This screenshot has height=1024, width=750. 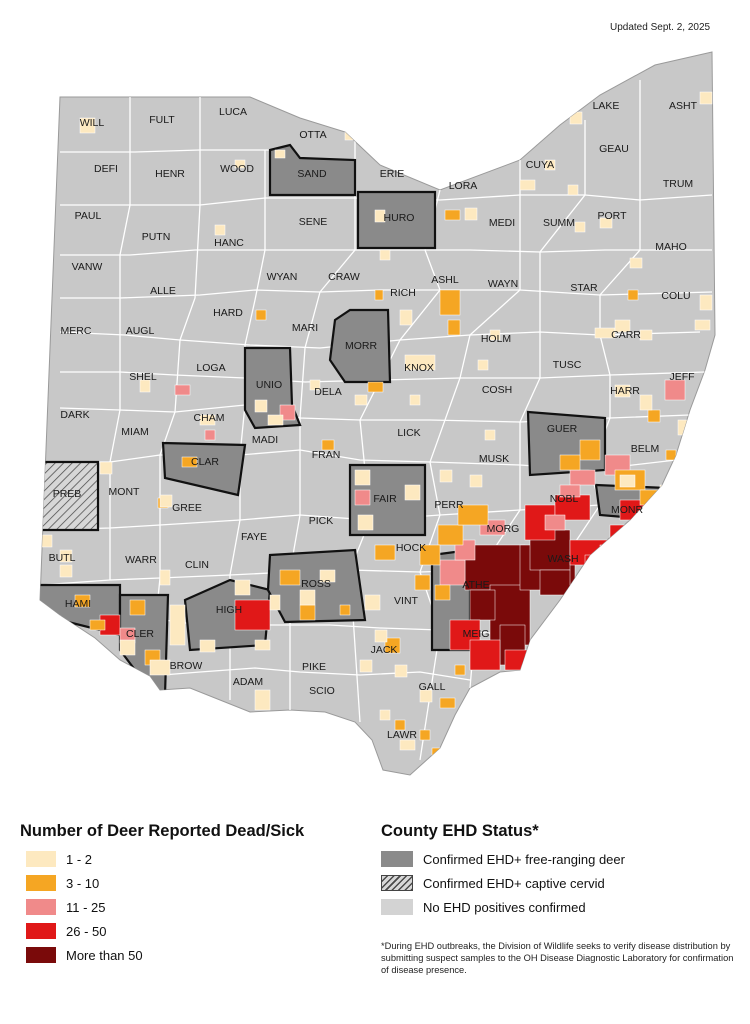 I want to click on county-label-ashl: ASHL, so click(x=445, y=280).